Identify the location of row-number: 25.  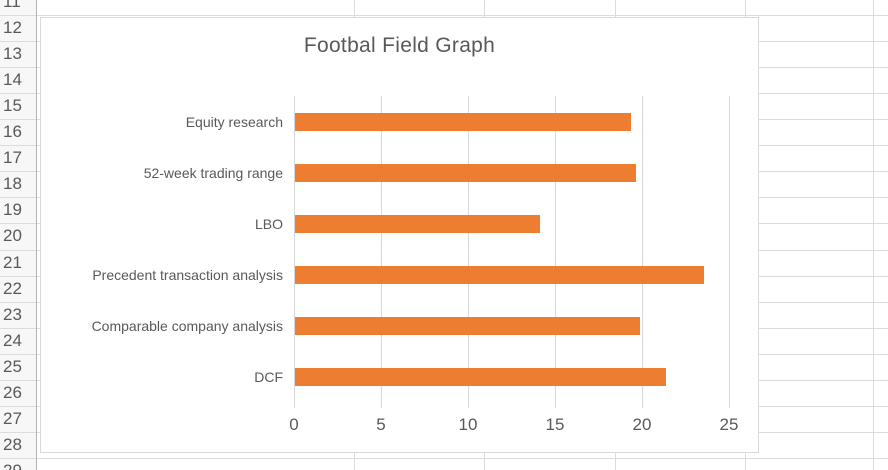
(12, 366).